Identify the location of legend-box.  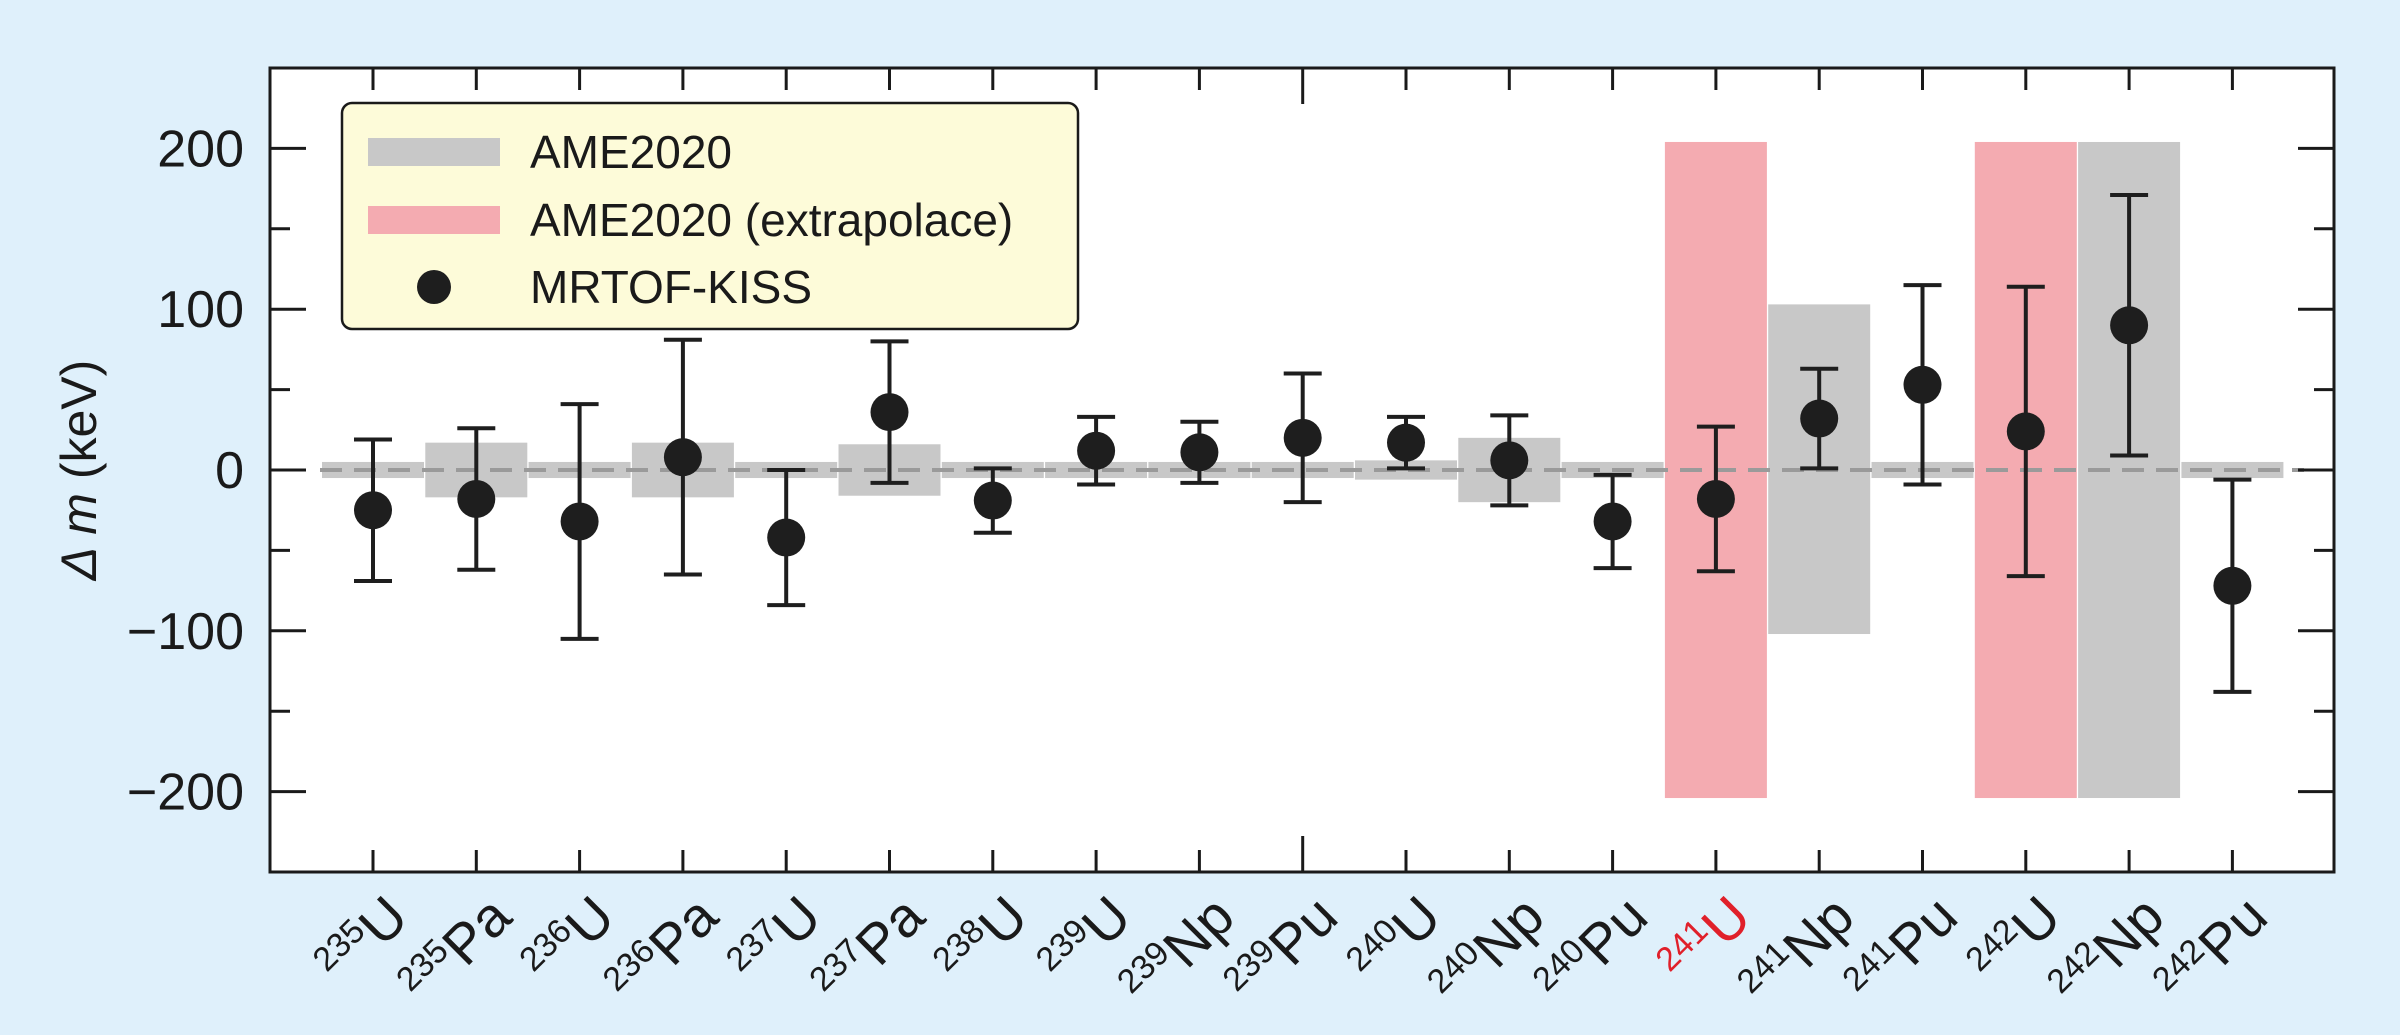
(710, 216).